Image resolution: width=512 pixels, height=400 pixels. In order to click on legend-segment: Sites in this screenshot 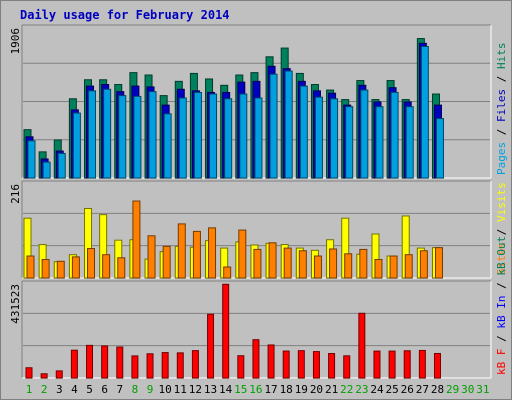, I will do `click(501, 258)`.